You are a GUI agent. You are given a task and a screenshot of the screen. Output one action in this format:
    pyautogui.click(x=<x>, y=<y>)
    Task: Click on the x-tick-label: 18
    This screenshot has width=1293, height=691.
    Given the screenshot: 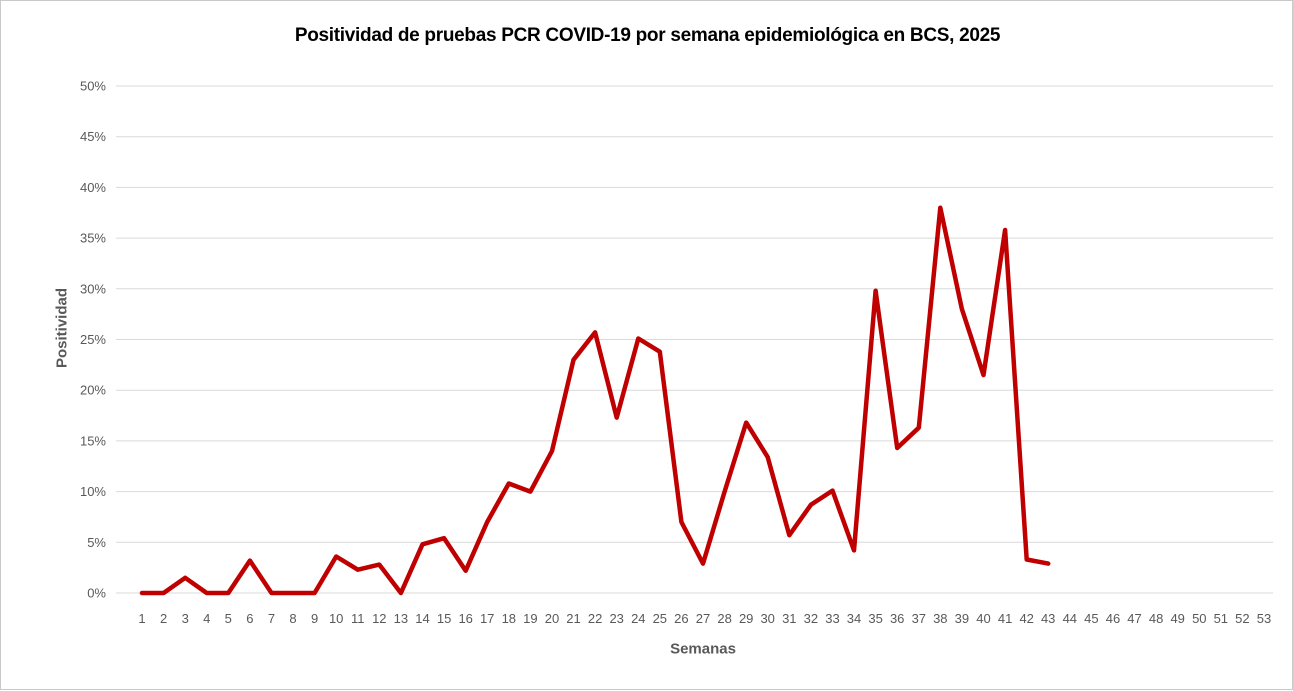 What is the action you would take?
    pyautogui.click(x=509, y=618)
    